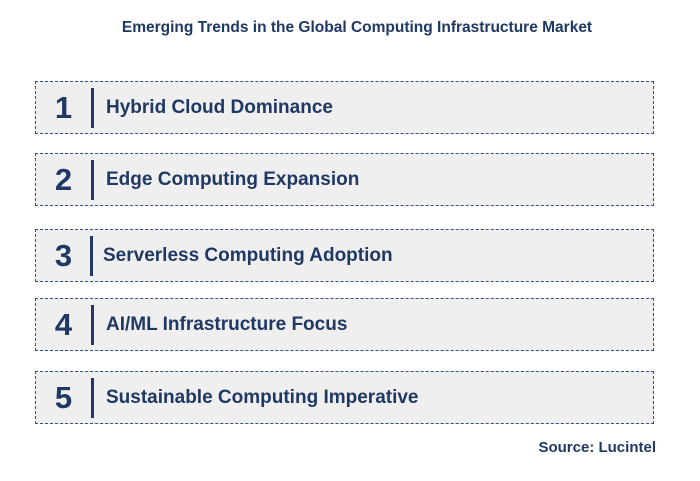  I want to click on trend-item-2: 2 Edge Computing Expansion, so click(344, 179).